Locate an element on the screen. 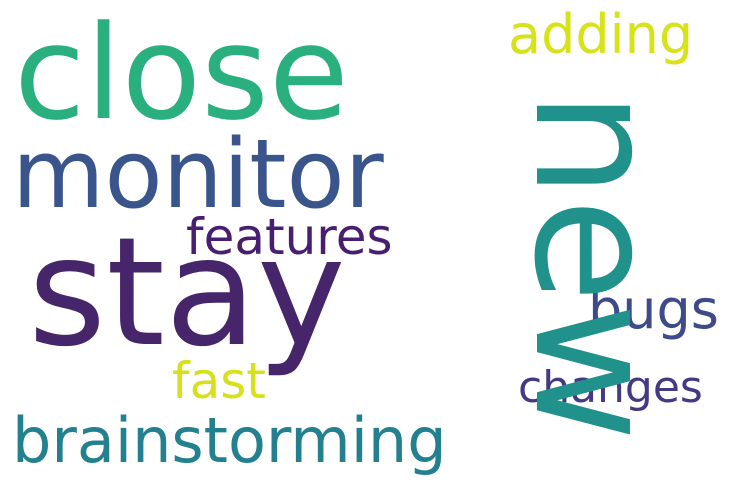 Image resolution: width=734 pixels, height=494 pixels. word-changes: changes is located at coordinates (610, 387).